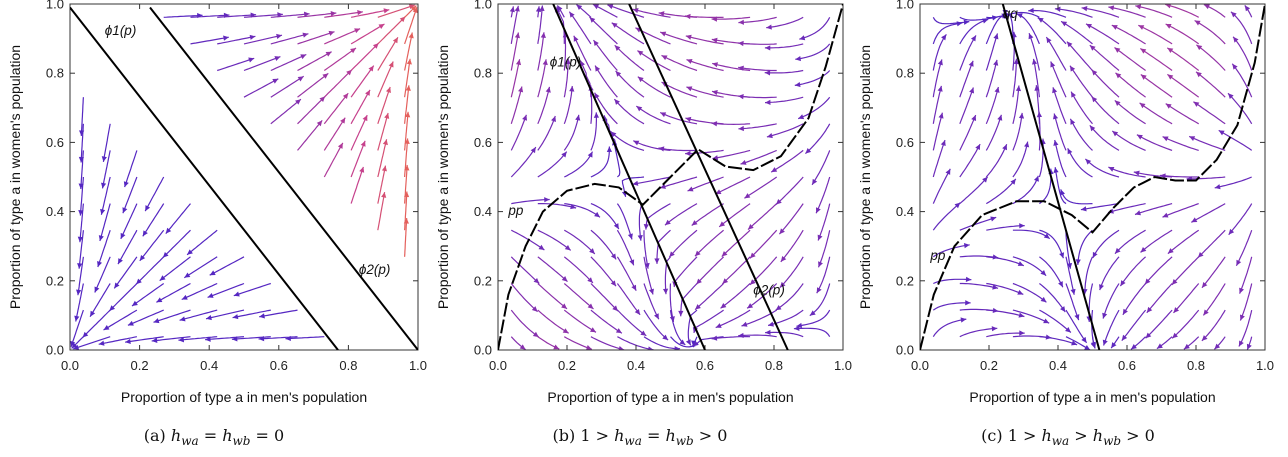 The width and height of the screenshot is (1288, 457). Describe the element at coordinates (1127, 365) in the screenshot. I see `x-tick-label: 0.6` at that location.